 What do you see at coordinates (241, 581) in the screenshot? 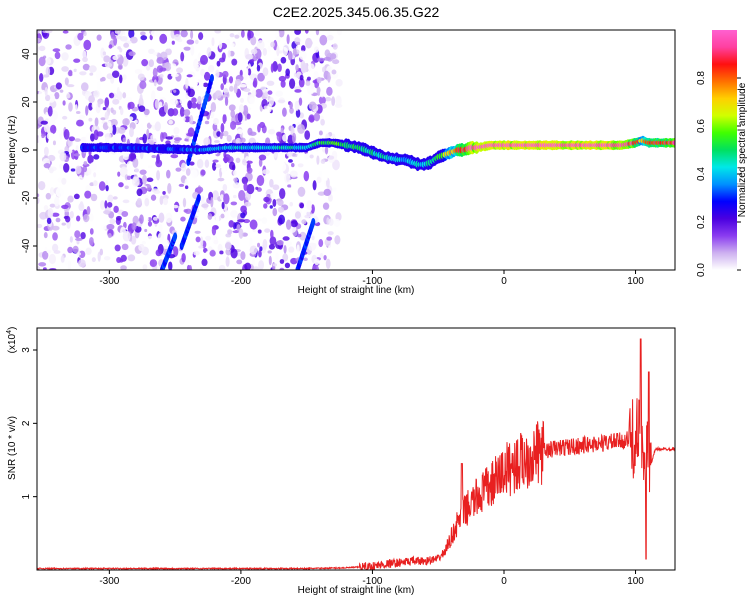
I see `x-tick-label: -200` at bounding box center [241, 581].